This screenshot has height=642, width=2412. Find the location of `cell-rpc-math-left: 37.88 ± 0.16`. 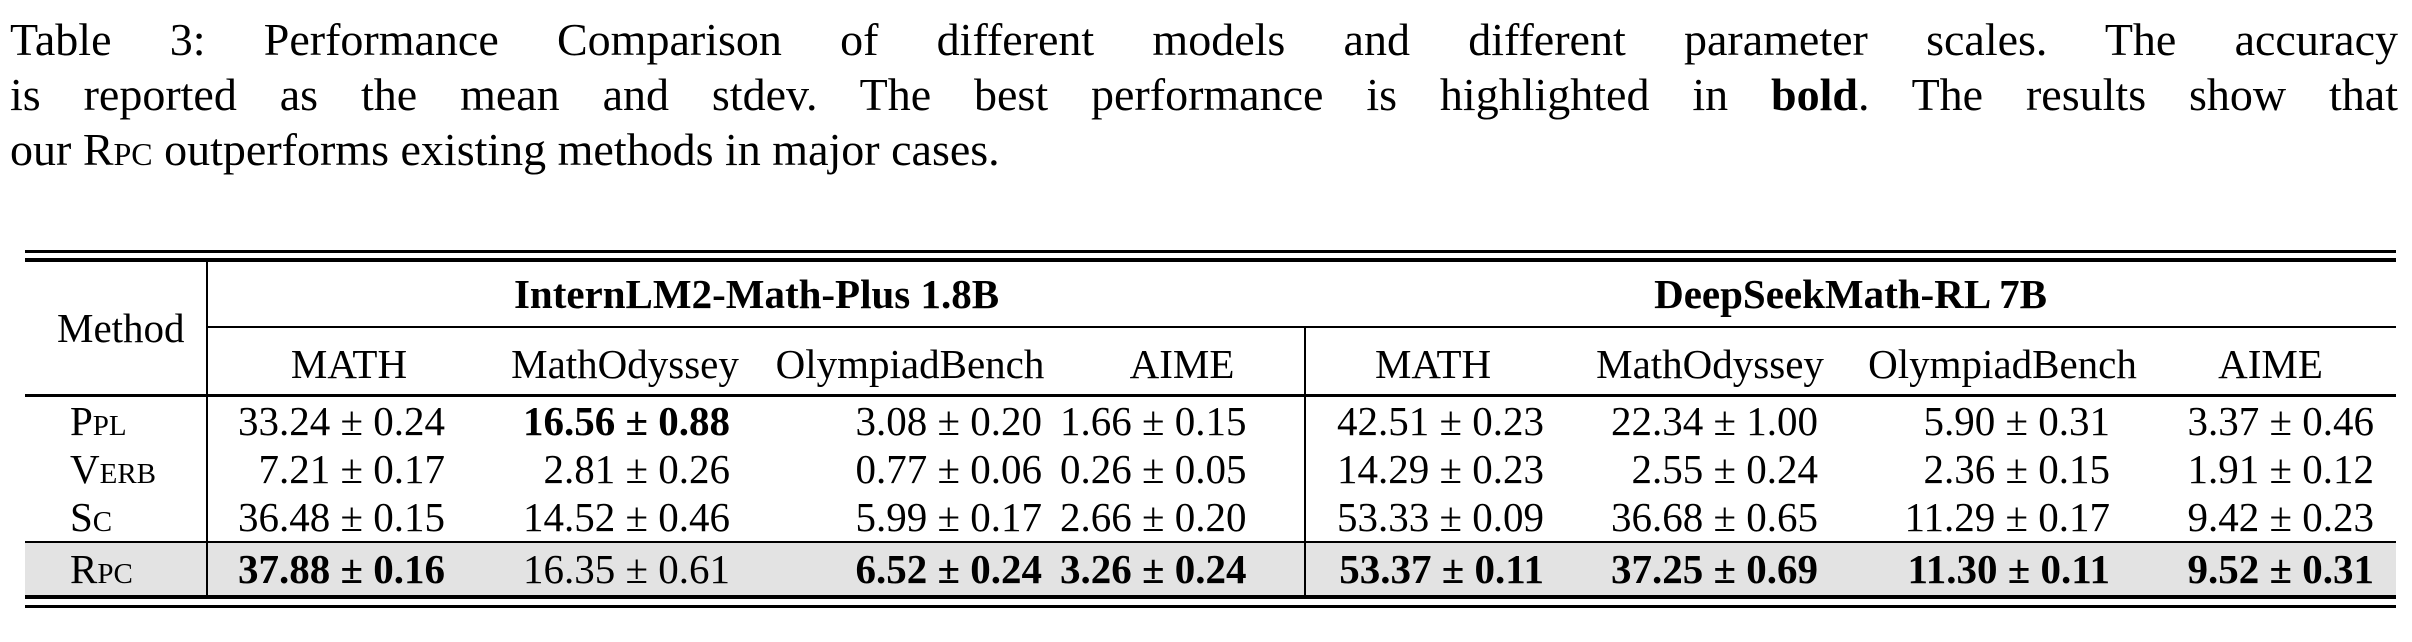

cell-rpc-math-left: 37.88 ± 0.16 is located at coordinates (348, 568).